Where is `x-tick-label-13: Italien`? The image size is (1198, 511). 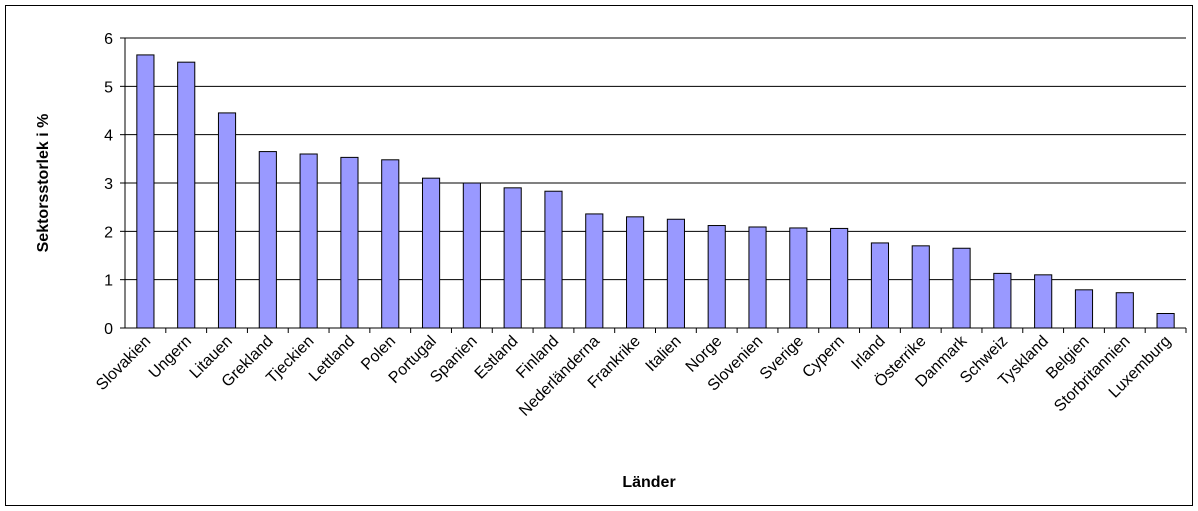 x-tick-label-13: Italien is located at coordinates (664, 354).